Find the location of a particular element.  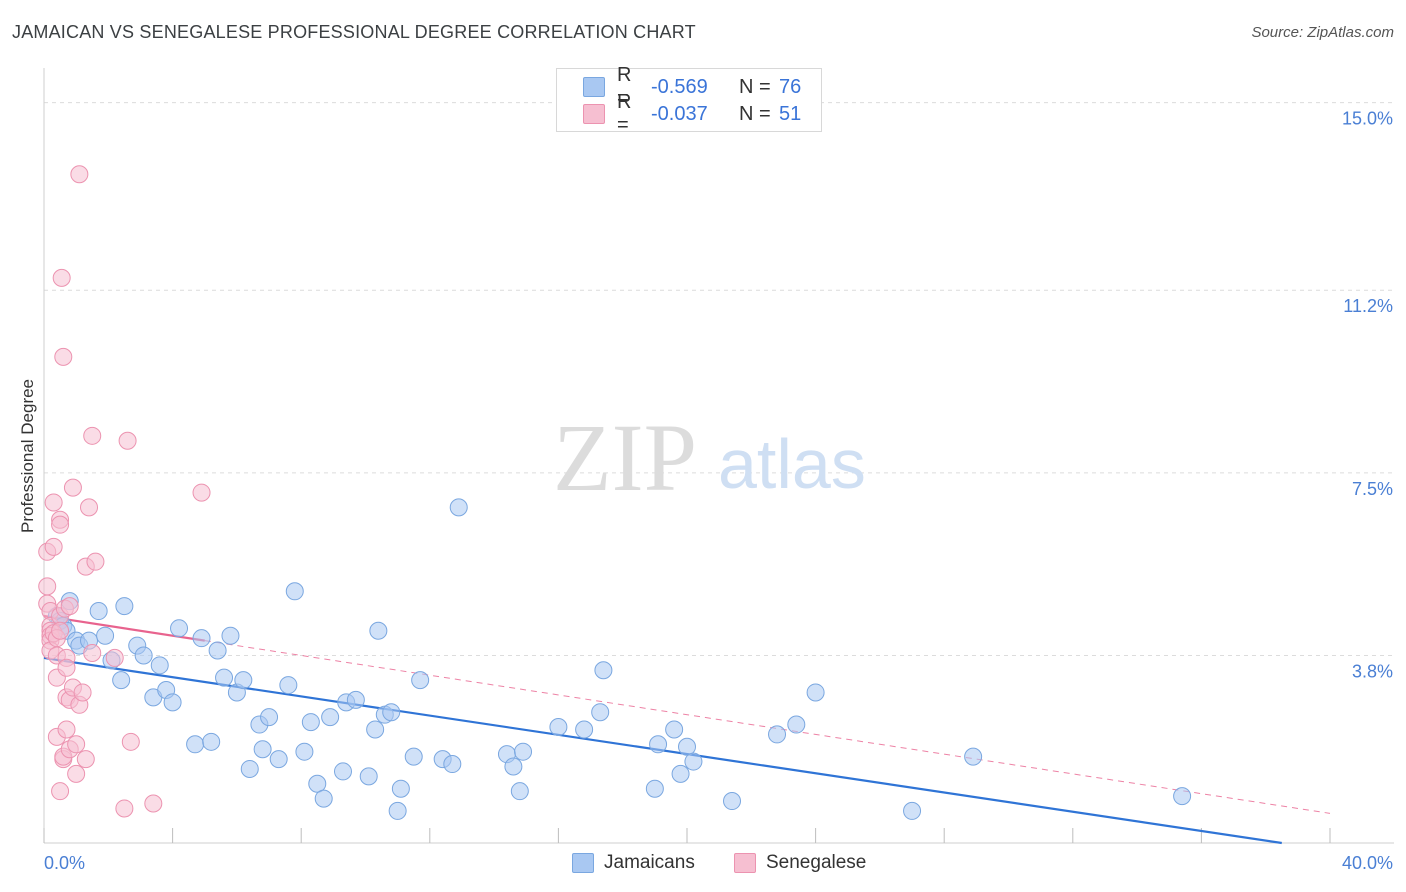

legend-label: Senegalese is located at coordinates (816, 862).